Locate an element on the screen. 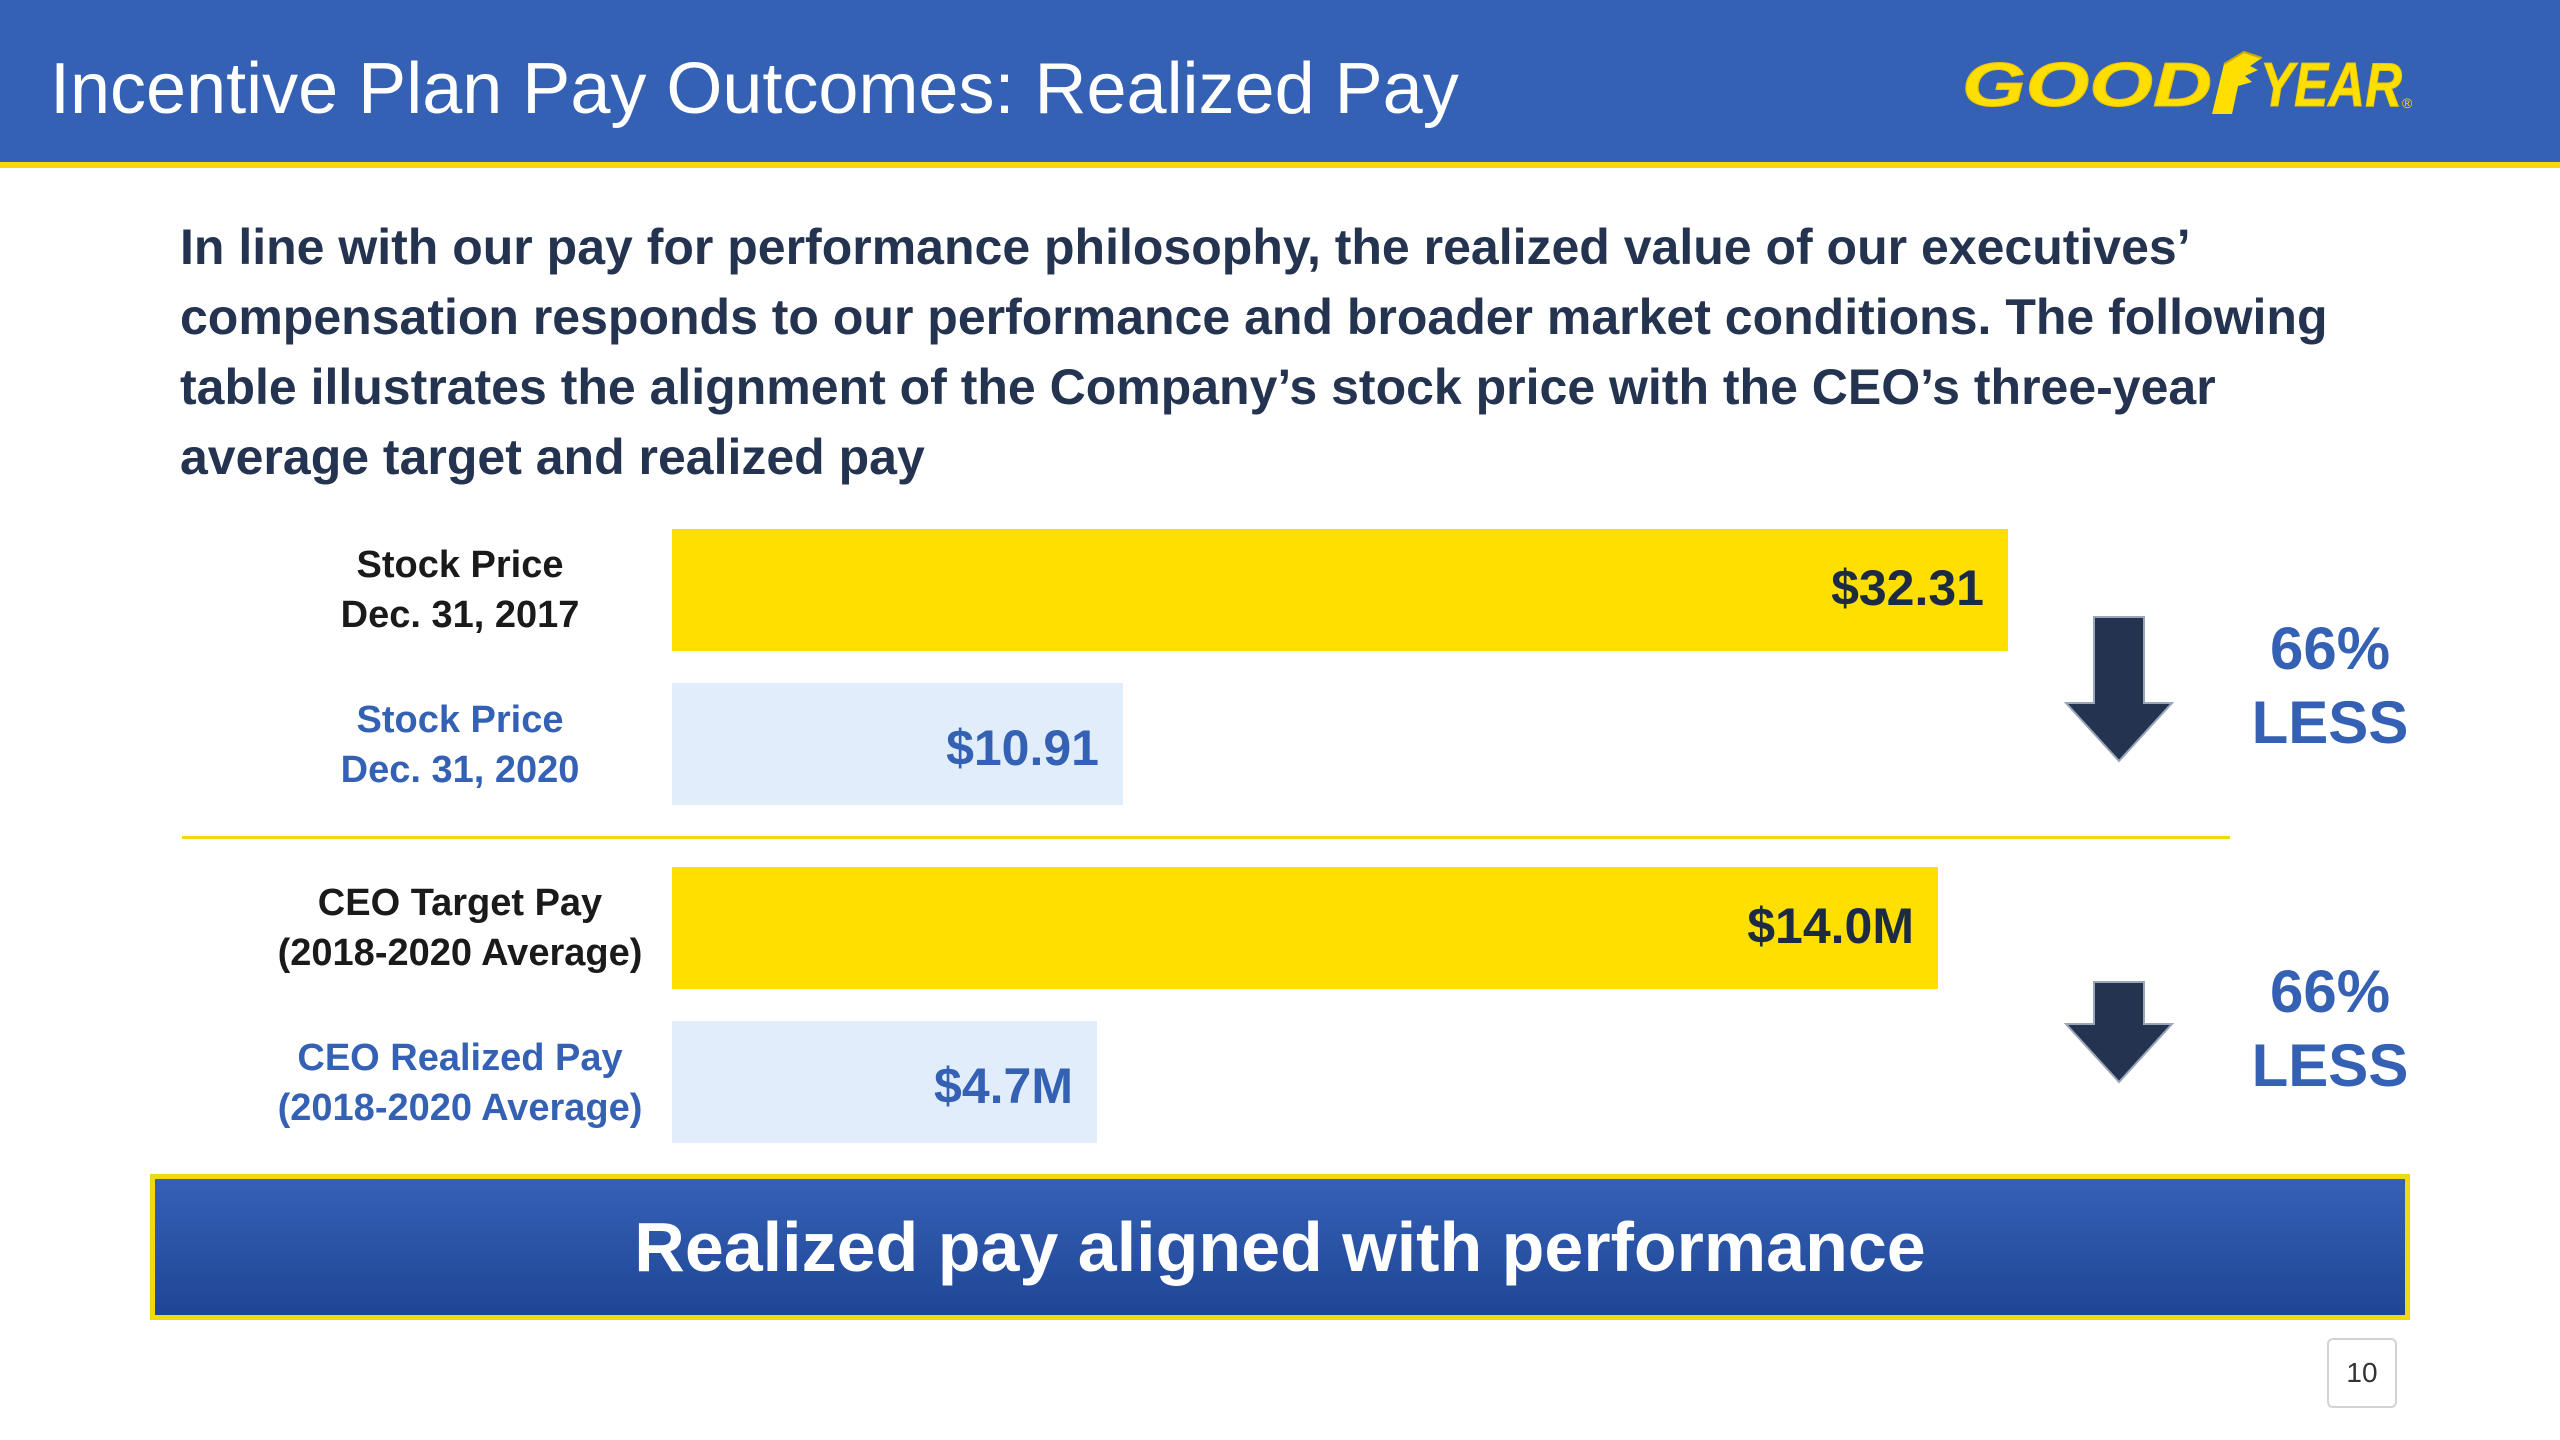 Image resolution: width=2560 pixels, height=1440 pixels. bar-stock-price-2017 is located at coordinates (1340, 590).